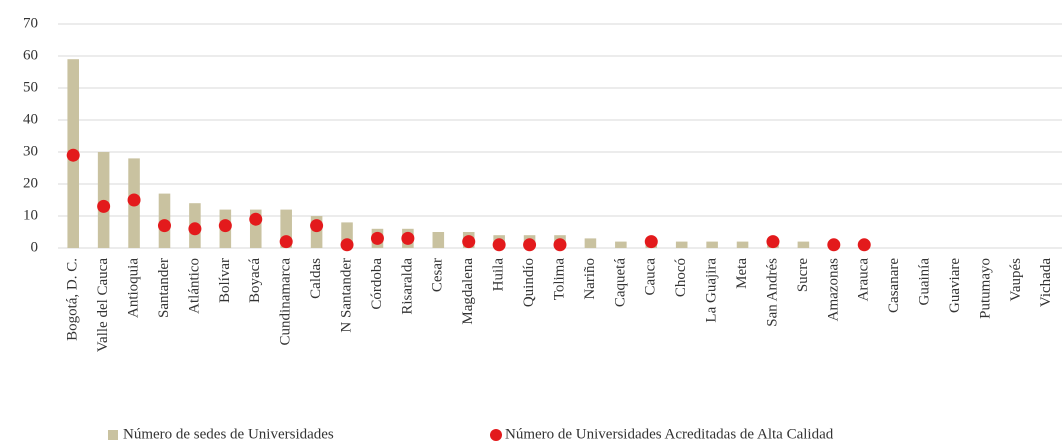 This screenshot has width=1062, height=446. I want to click on x-tick-label: Nariño, so click(590, 279).